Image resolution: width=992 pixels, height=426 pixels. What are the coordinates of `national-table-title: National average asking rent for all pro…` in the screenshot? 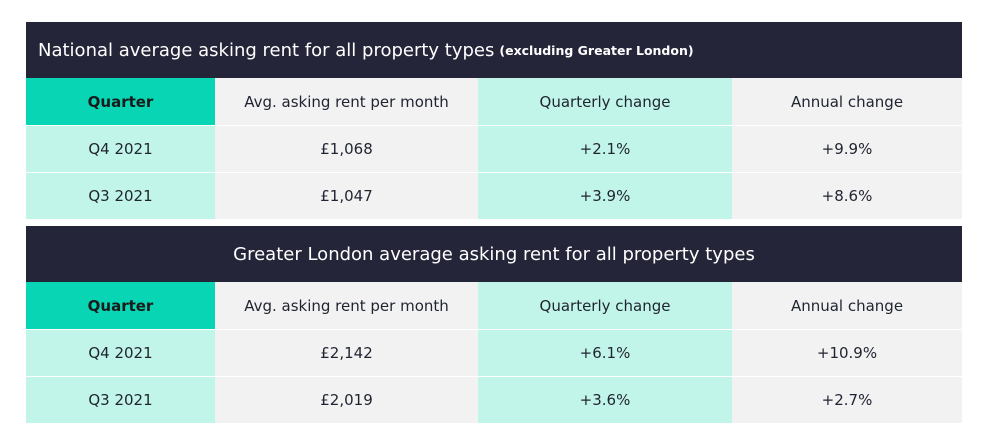 It's located at (266, 50).